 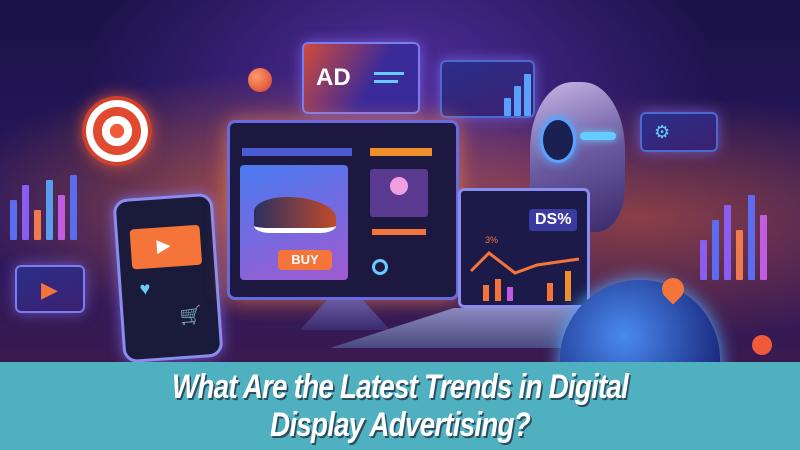 I want to click on laptop-trend-chart, so click(x=524, y=276).